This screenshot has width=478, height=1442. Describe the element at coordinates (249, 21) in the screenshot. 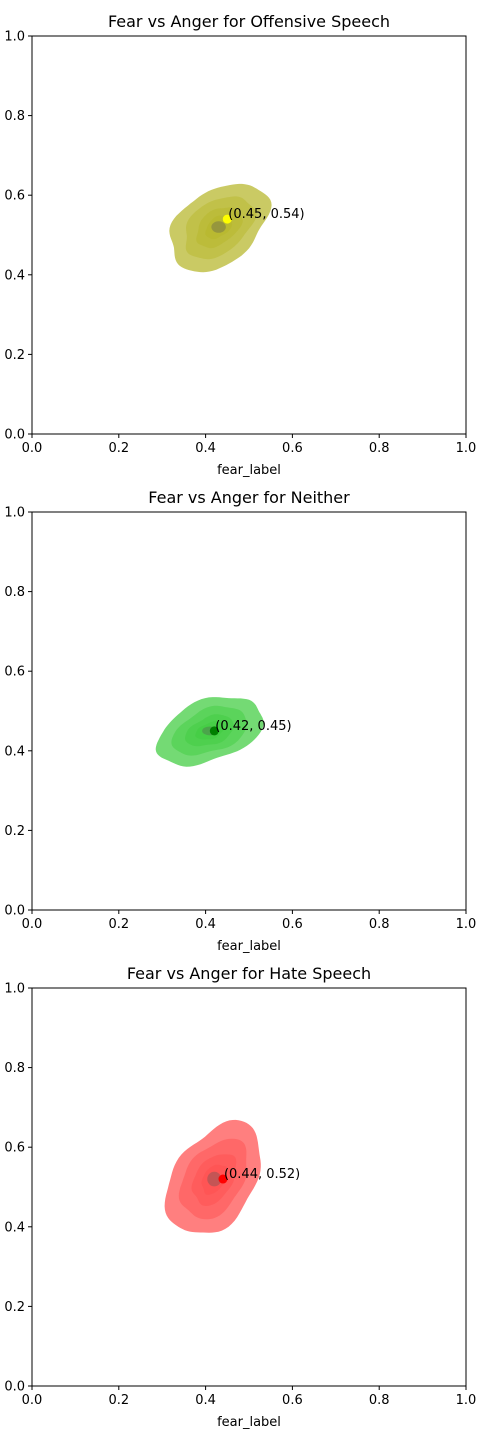

I see `chart-title: Fear vs Anger for Offensive Speech` at that location.